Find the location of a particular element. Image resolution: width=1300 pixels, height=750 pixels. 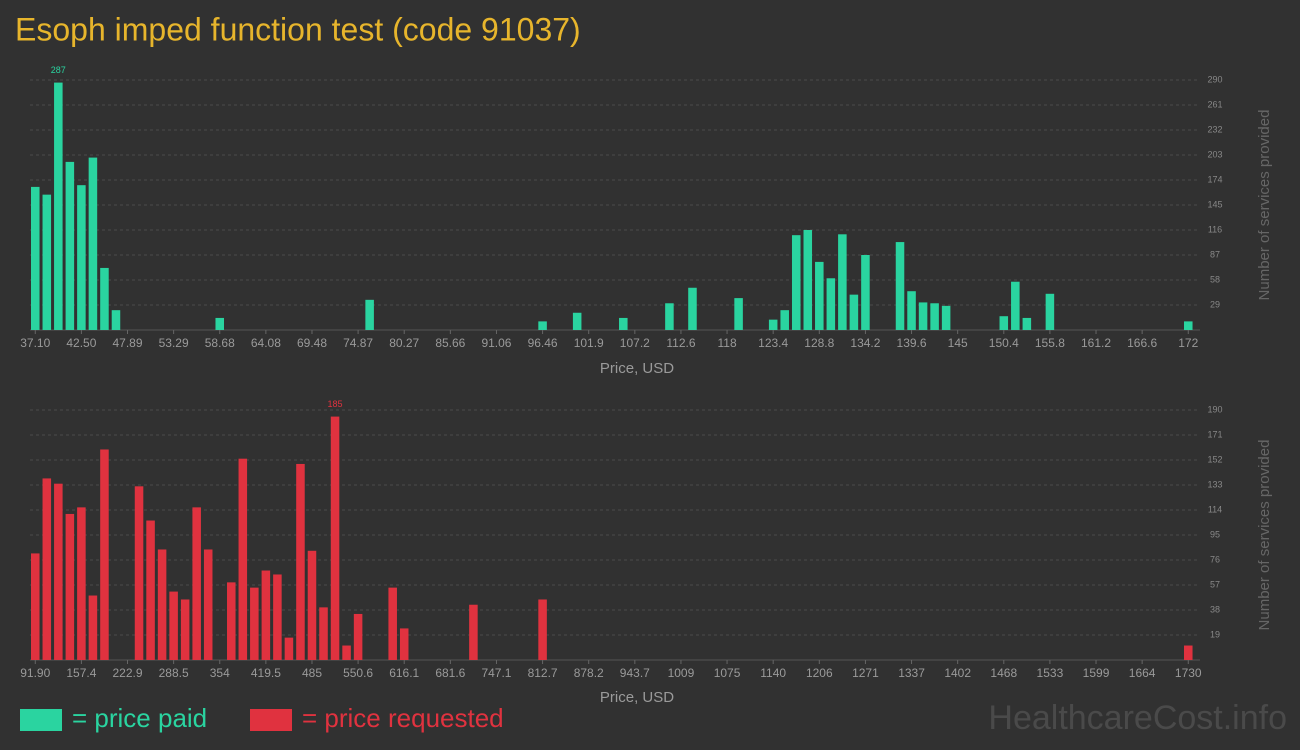

y-tick-label: 116 is located at coordinates (1215, 229).